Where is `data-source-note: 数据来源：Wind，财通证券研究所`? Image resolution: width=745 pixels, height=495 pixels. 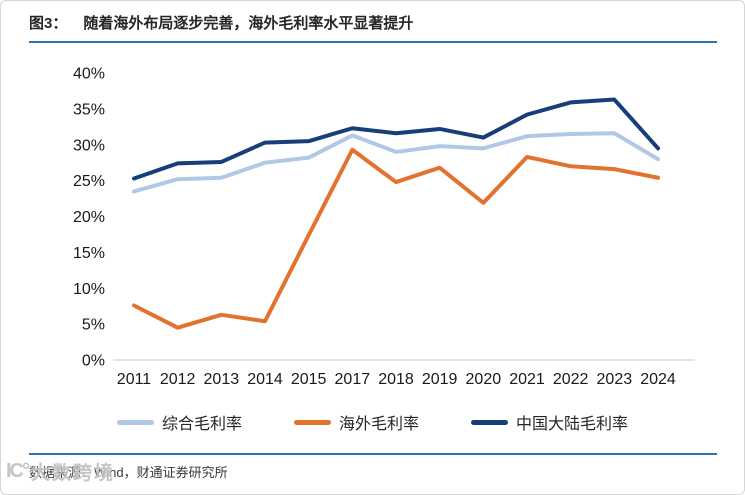 data-source-note: 数据来源：Wind，财通证券研究所 is located at coordinates (128, 472).